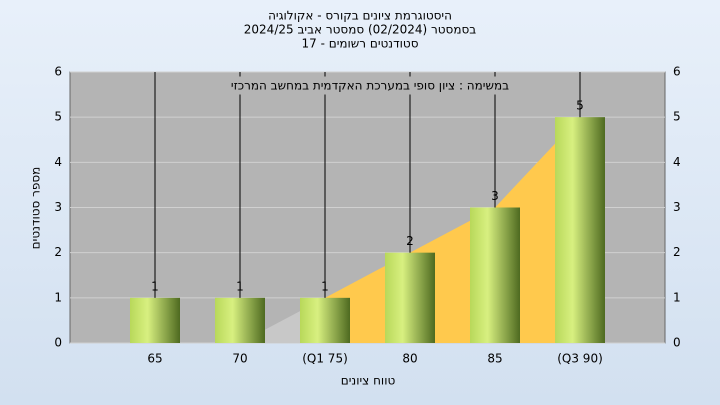  What do you see at coordinates (58, 343) in the screenshot?
I see `y-tick-label: 0` at bounding box center [58, 343].